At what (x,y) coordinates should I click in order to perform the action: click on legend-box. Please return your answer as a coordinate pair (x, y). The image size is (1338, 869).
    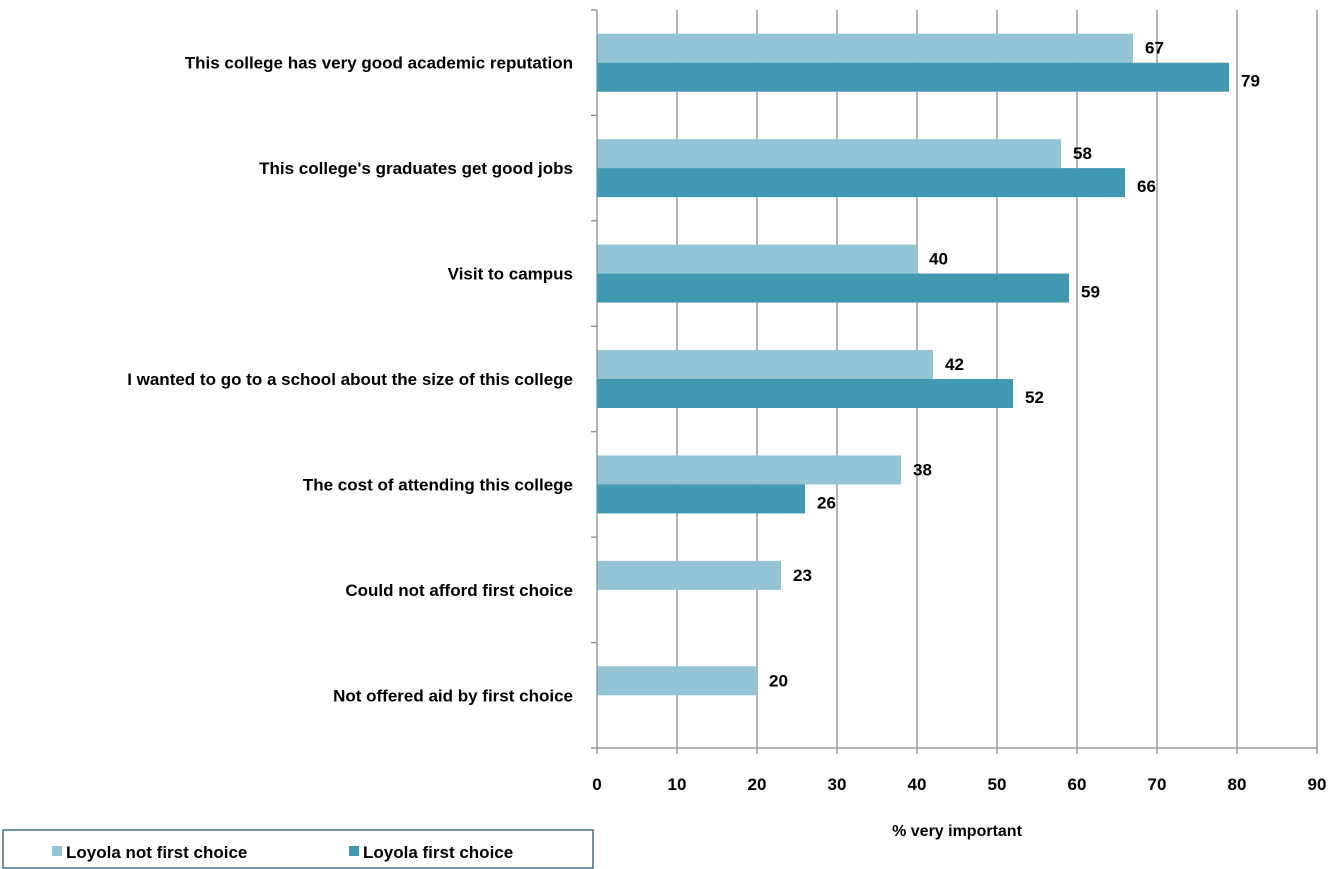
    Looking at the image, I should click on (298, 849).